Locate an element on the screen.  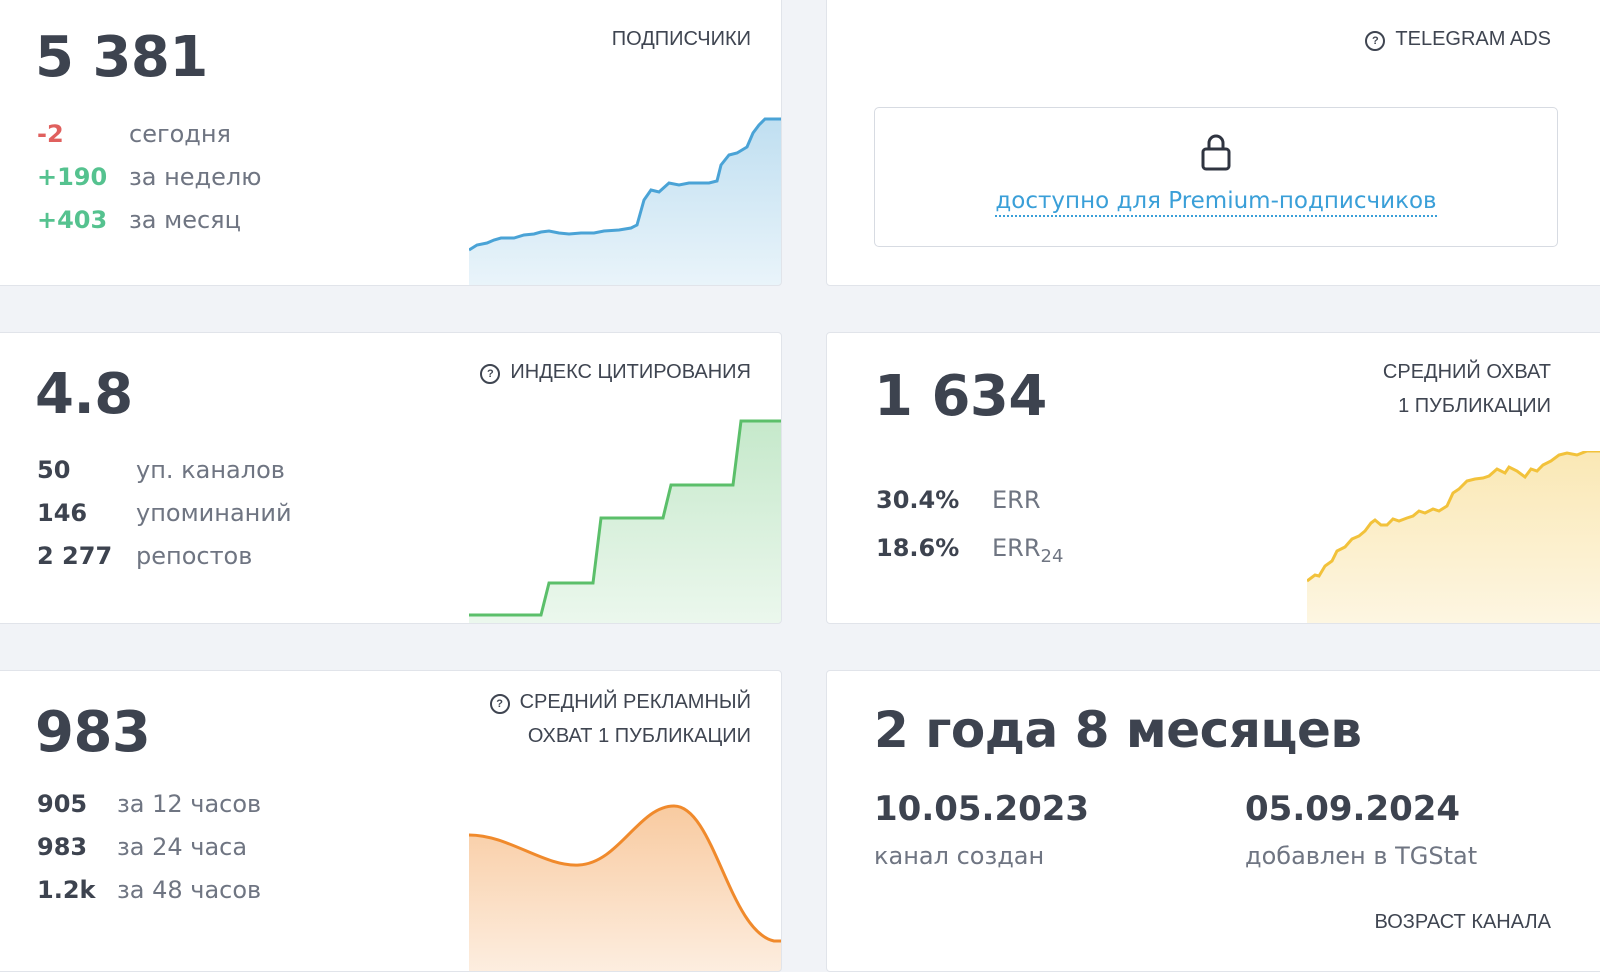
telegram-ads-title: ? TELEGRAM ADS is located at coordinates (1458, 39).